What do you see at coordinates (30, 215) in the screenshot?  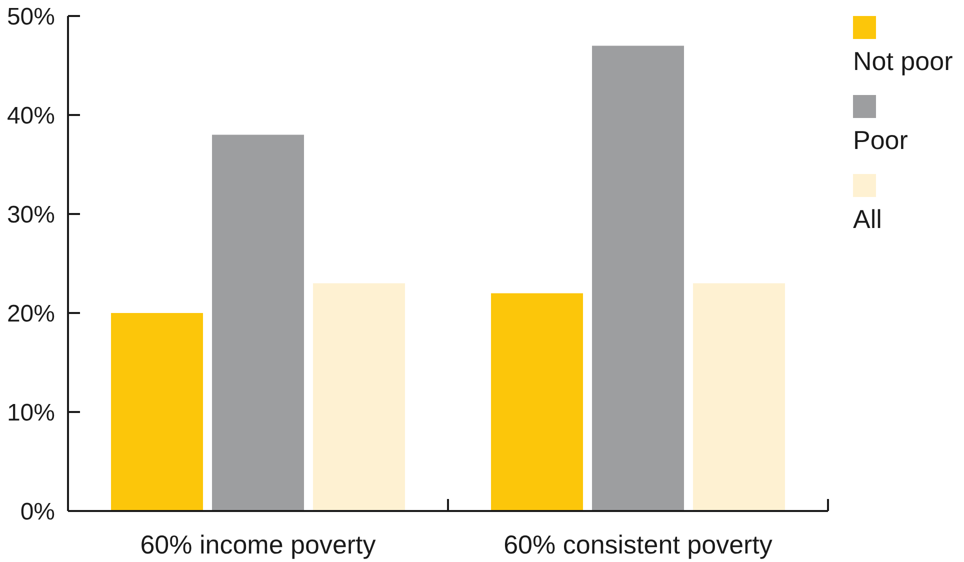 I see `y-tick-label: 30%` at bounding box center [30, 215].